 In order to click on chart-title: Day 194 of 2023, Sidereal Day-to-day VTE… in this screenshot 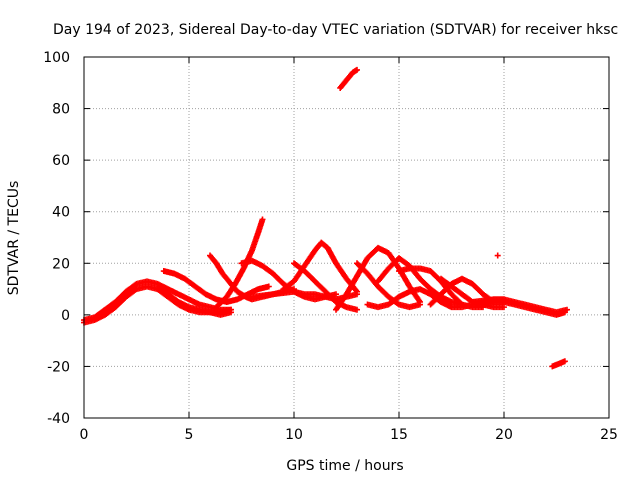, I will do `click(335, 30)`.